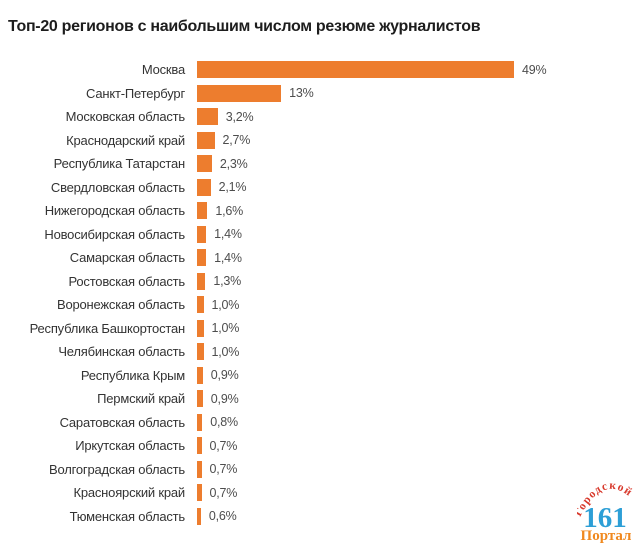  I want to click on bar-track: 49%, so click(411, 70).